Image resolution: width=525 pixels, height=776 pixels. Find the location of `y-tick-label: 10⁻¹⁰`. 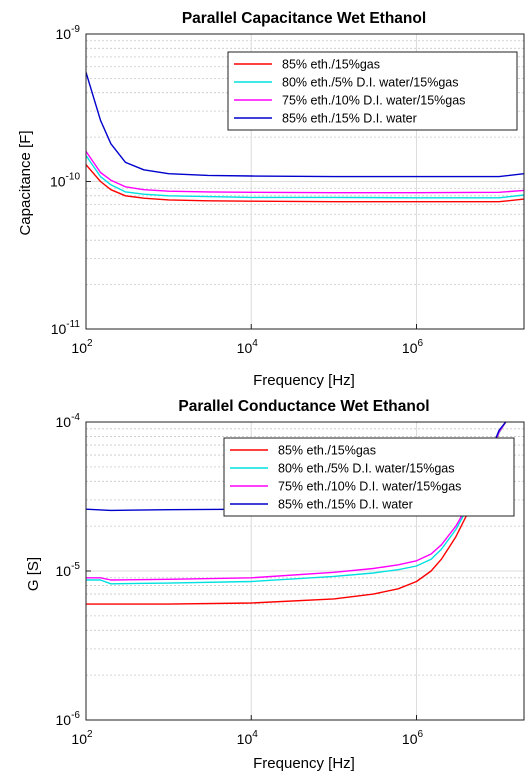

y-tick-label: 10⁻¹⁰ is located at coordinates (65, 181).